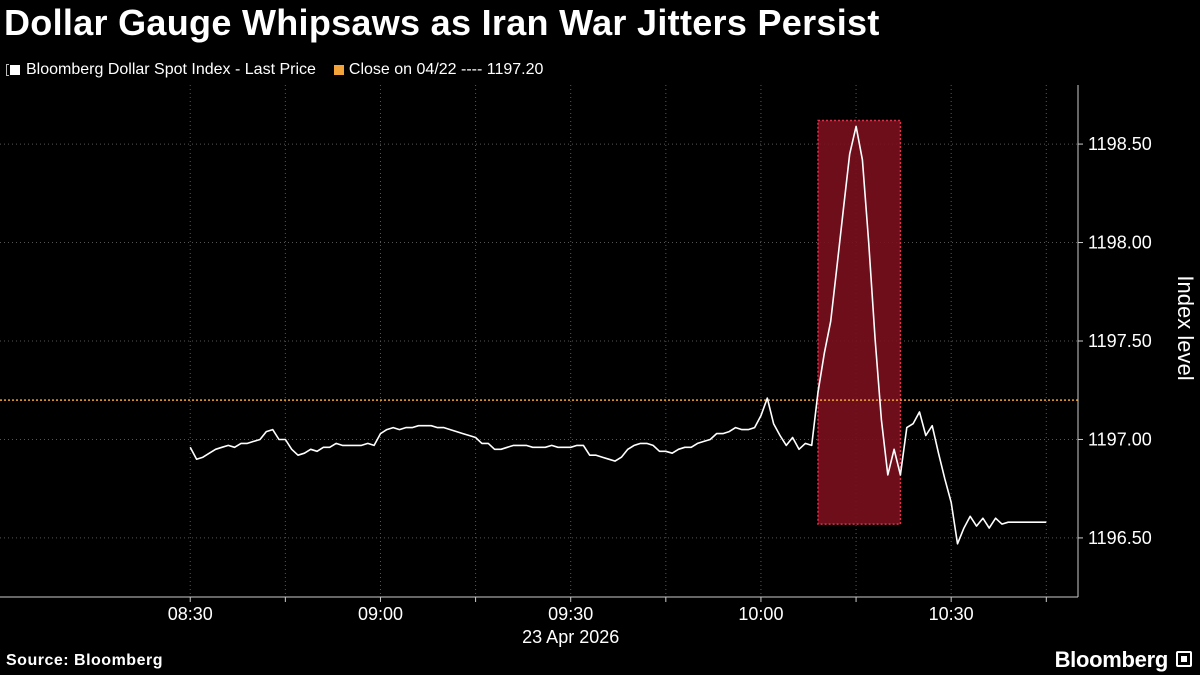 The width and height of the screenshot is (1200, 675). Describe the element at coordinates (13, 70) in the screenshot. I see `line-series-icon` at that location.